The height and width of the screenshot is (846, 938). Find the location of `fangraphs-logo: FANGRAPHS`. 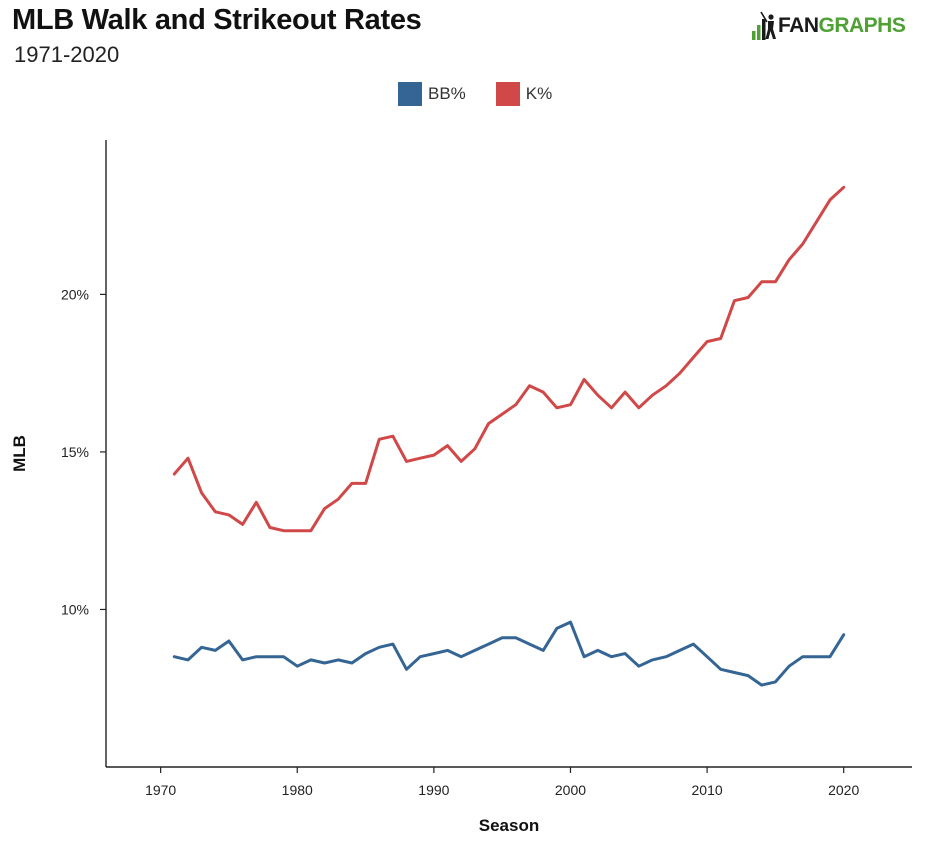

fangraphs-logo: FANGRAPHS is located at coordinates (829, 26).